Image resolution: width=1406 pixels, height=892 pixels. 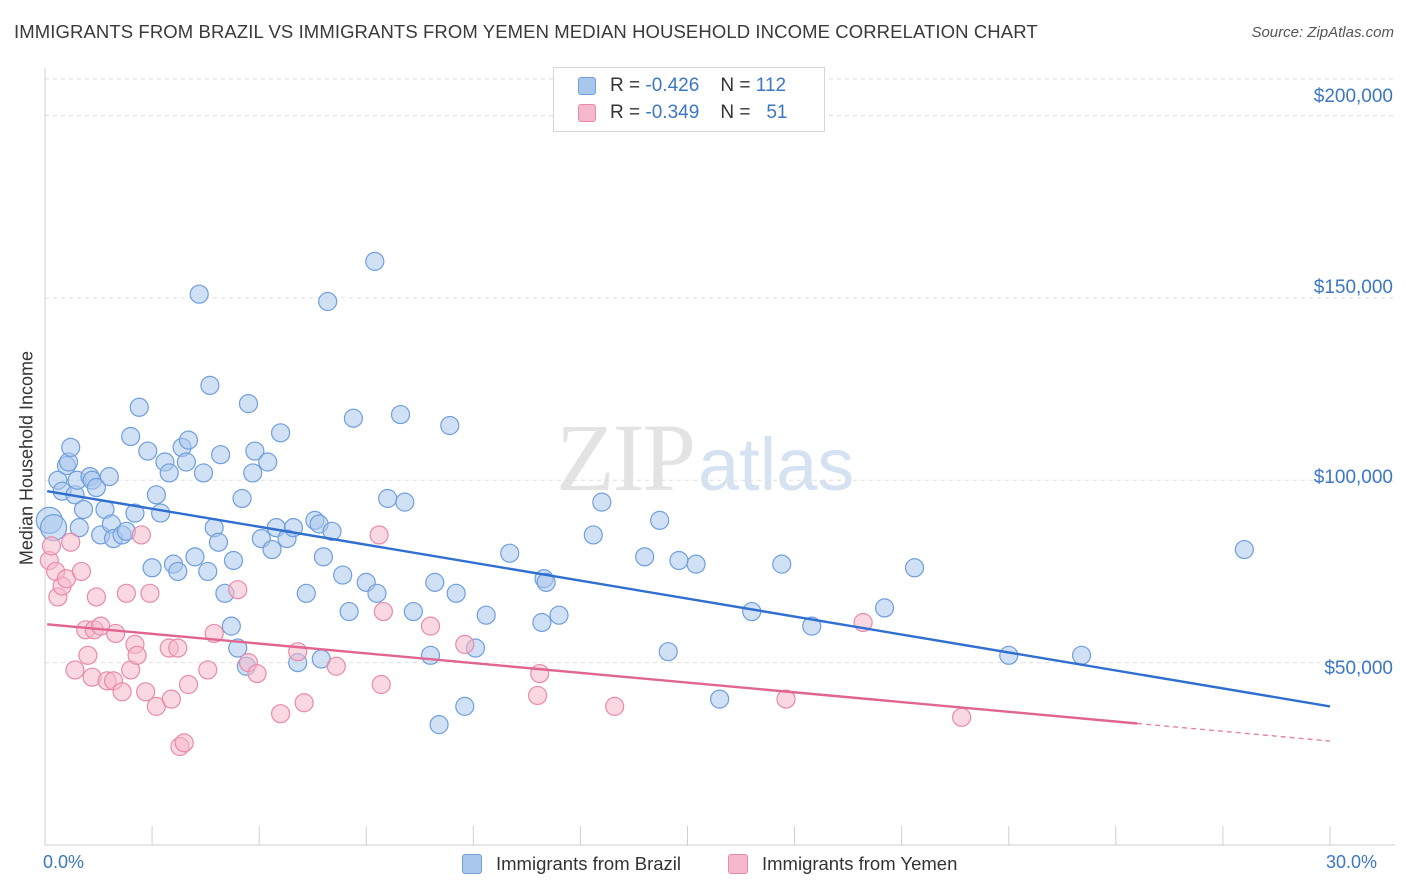 I want to click on y-tick-label-150000: $150,000, so click(x=1353, y=287).